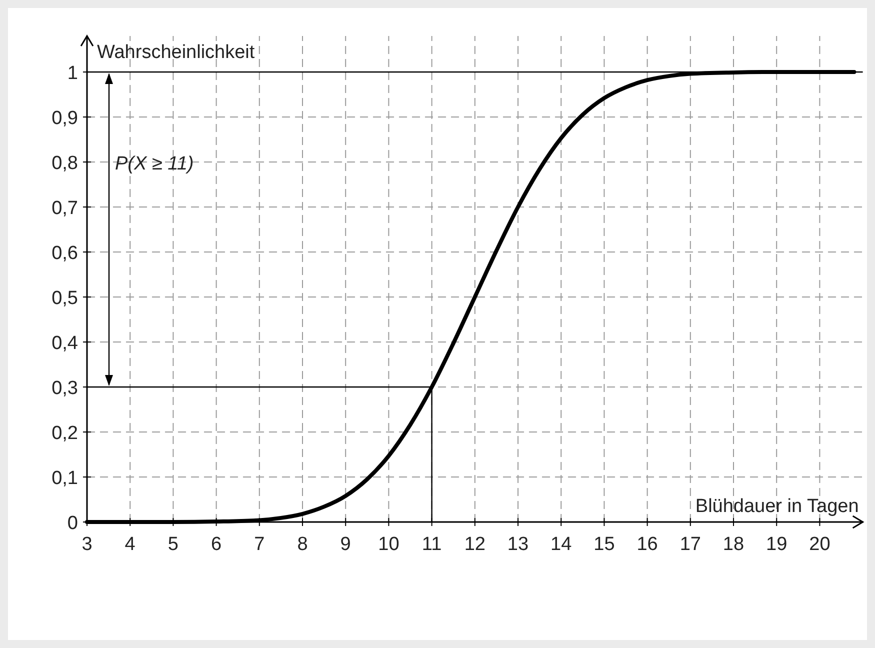  What do you see at coordinates (173, 544) in the screenshot?
I see `x-tick-label: 5` at bounding box center [173, 544].